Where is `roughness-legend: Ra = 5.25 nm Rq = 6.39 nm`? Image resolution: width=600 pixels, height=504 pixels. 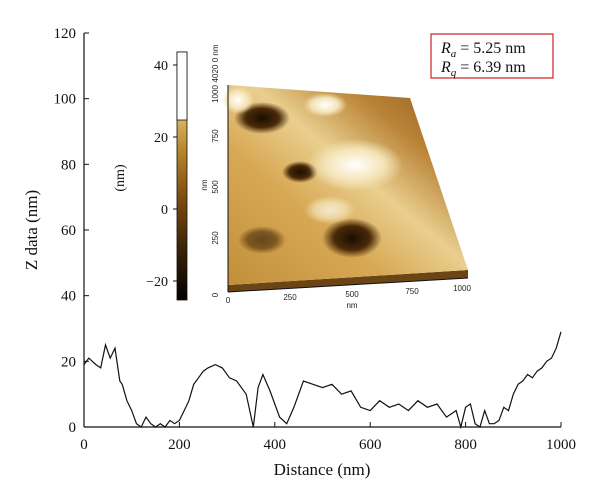 roughness-legend: Ra = 5.25 nm Rq = 6.39 nm is located at coordinates (492, 56).